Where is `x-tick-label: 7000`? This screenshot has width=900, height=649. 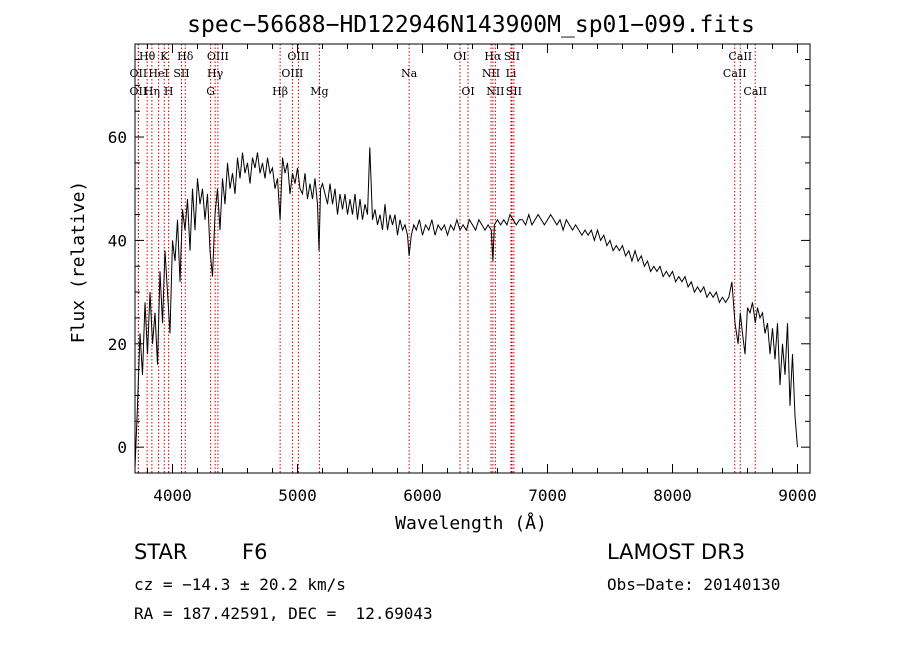
x-tick-label: 7000 is located at coordinates (547, 495).